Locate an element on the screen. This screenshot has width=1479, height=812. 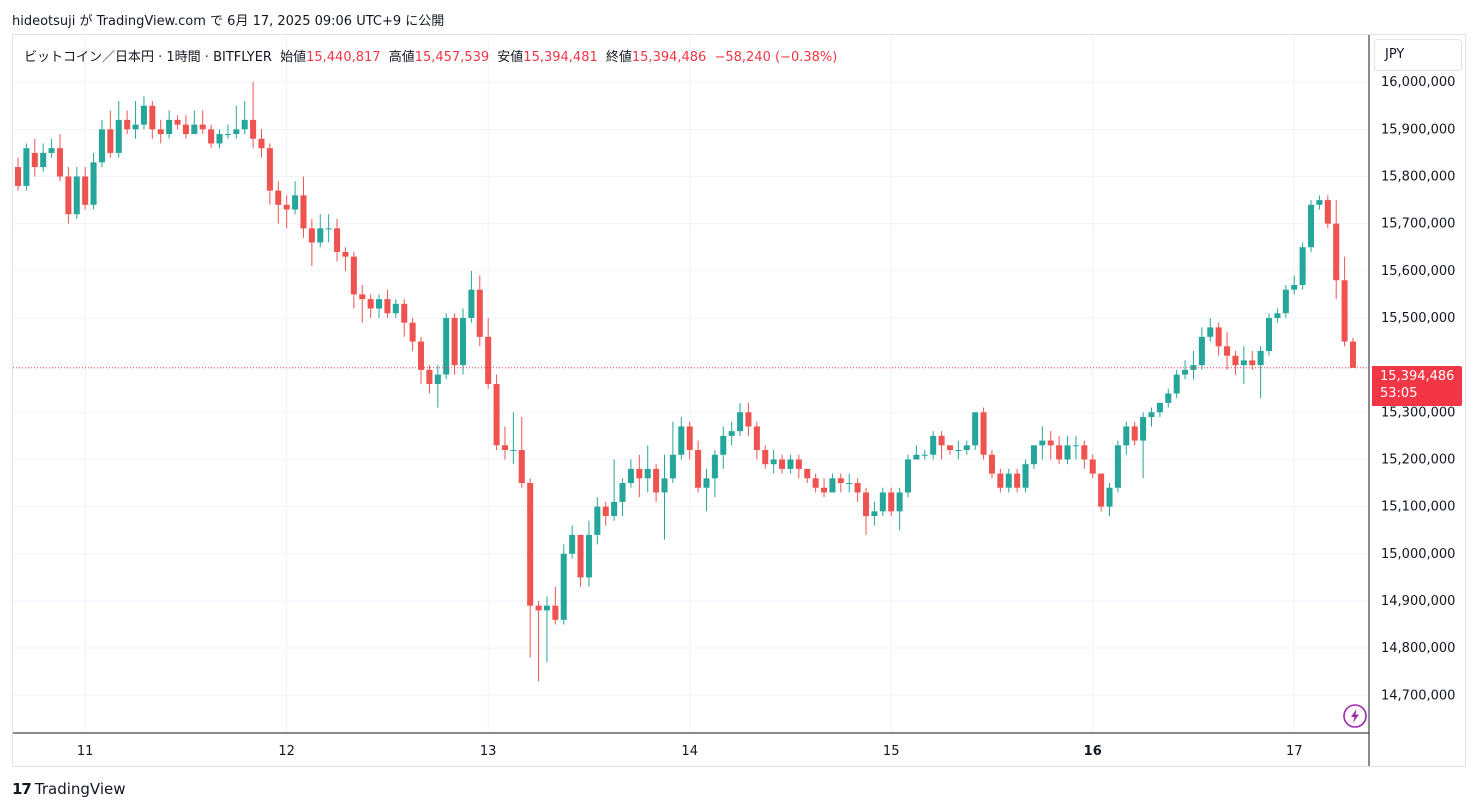
legend-symbol: ビットコイン／日本円 · 1時間 · BITFLYER is located at coordinates (148, 57).